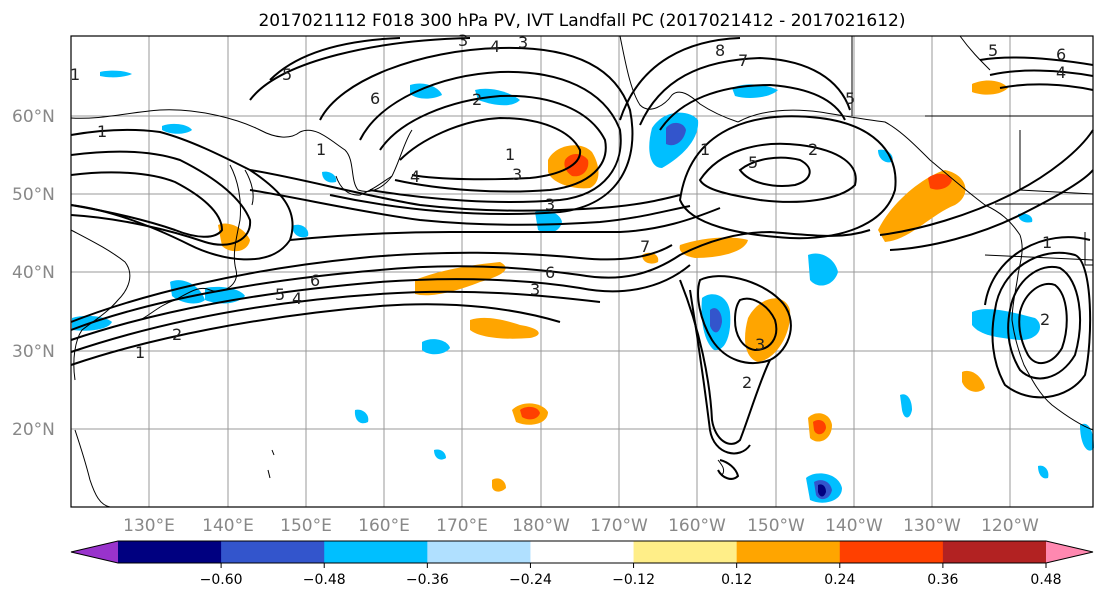 This screenshot has width=1105, height=601. What do you see at coordinates (582, 552) in the screenshot?
I see `colorbar-outline` at bounding box center [582, 552].